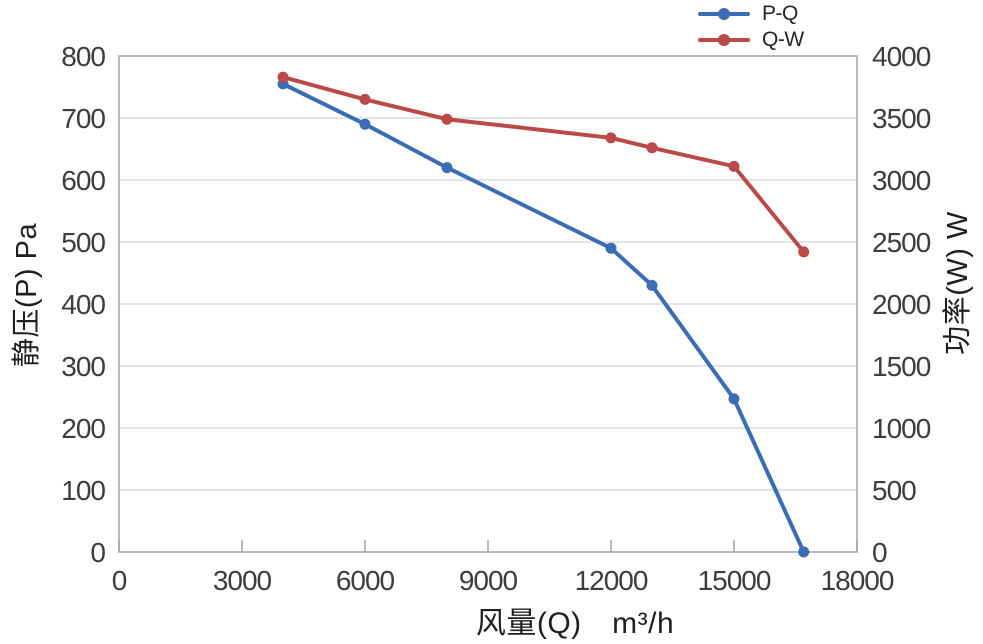 This screenshot has width=983, height=644. I want to click on x-axis-title: 风量(Q) m³/h, so click(575, 623).